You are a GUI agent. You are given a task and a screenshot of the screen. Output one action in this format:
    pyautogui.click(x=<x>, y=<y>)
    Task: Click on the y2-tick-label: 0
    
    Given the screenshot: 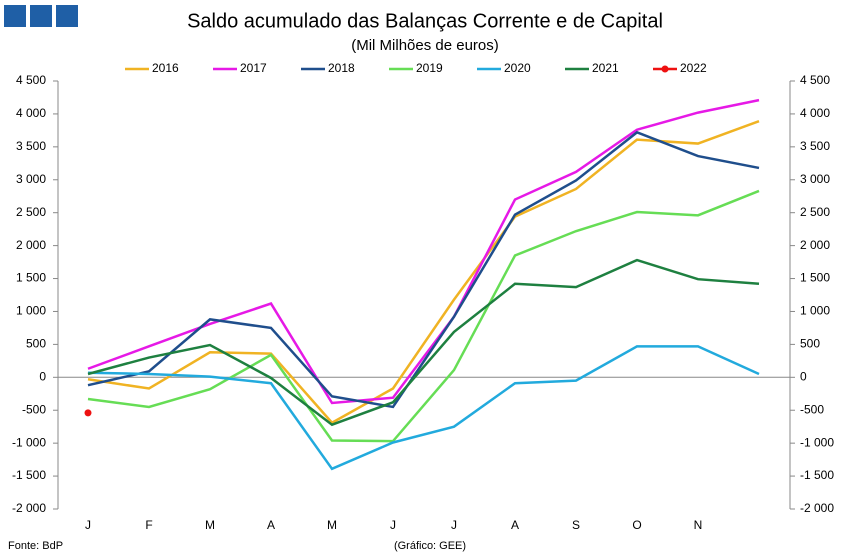 What is the action you would take?
    pyautogui.click(x=803, y=376)
    